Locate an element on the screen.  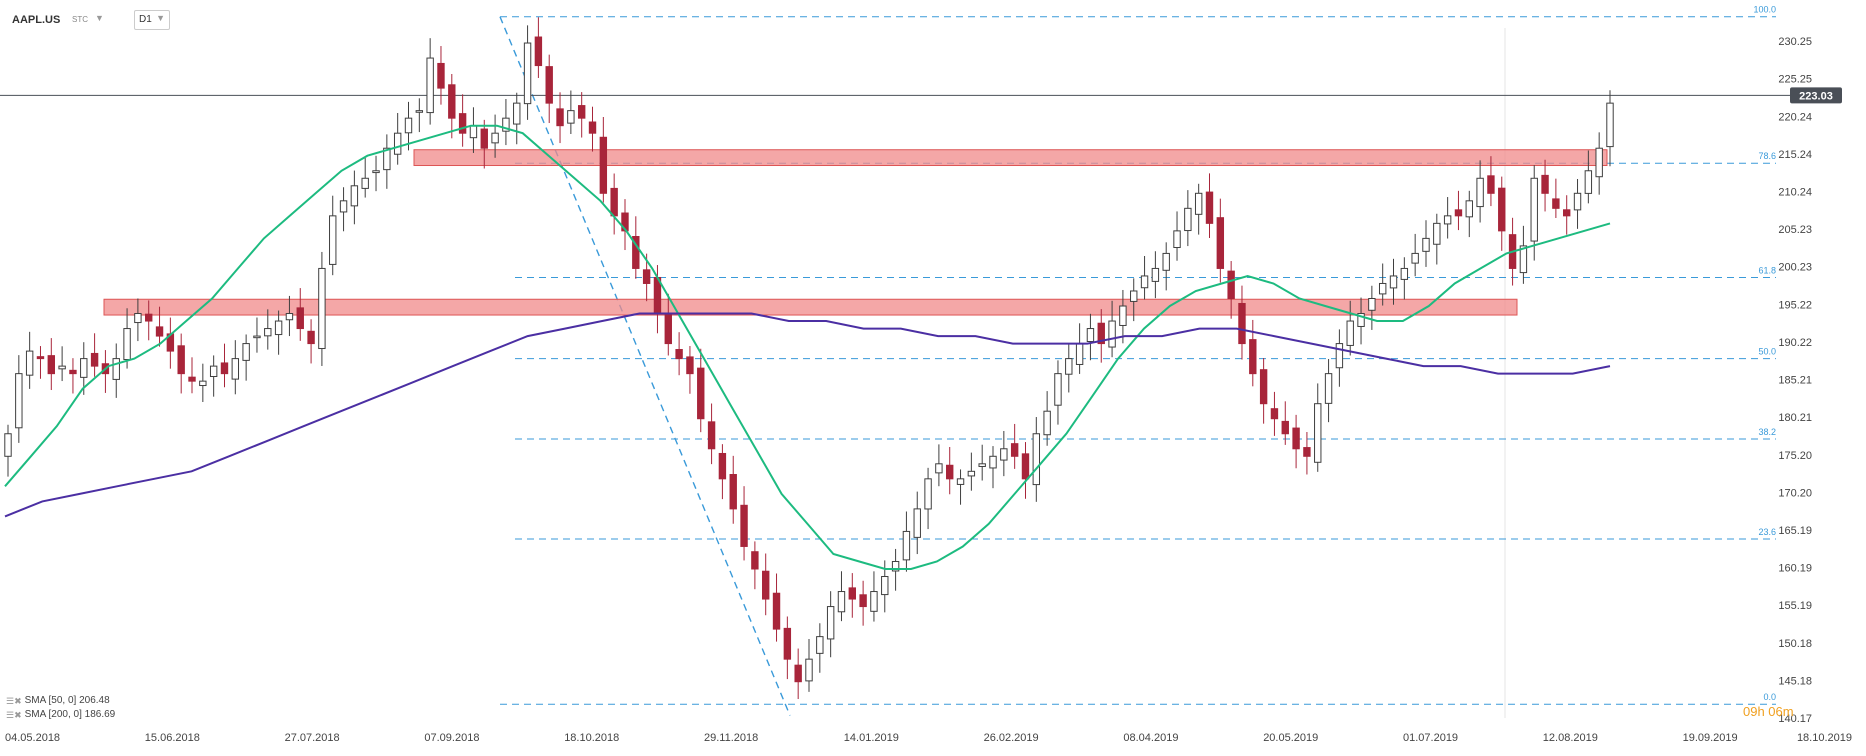
fib-level-label: 38.2 is located at coordinates (1767, 432).